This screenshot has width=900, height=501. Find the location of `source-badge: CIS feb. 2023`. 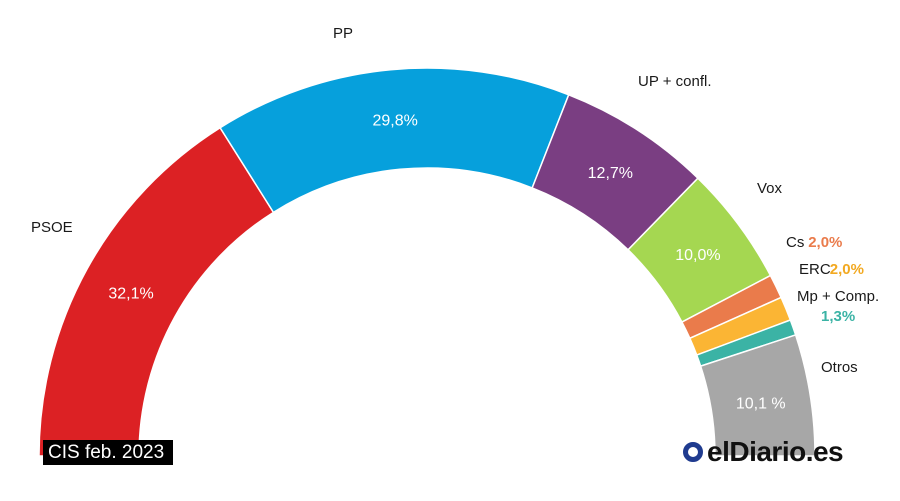

source-badge: CIS feb. 2023 is located at coordinates (108, 452).